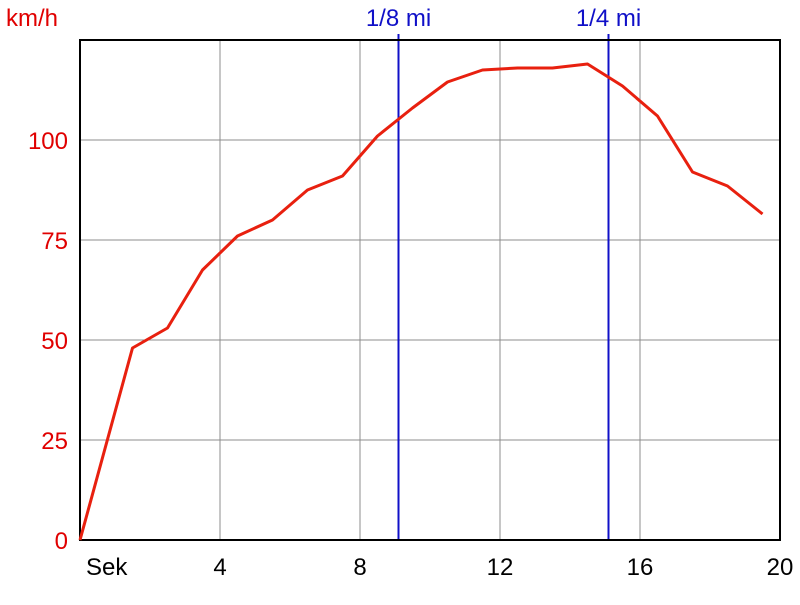 This screenshot has height=605, width=800. Describe the element at coordinates (48, 141) in the screenshot. I see `y-tick-label: 100` at that location.